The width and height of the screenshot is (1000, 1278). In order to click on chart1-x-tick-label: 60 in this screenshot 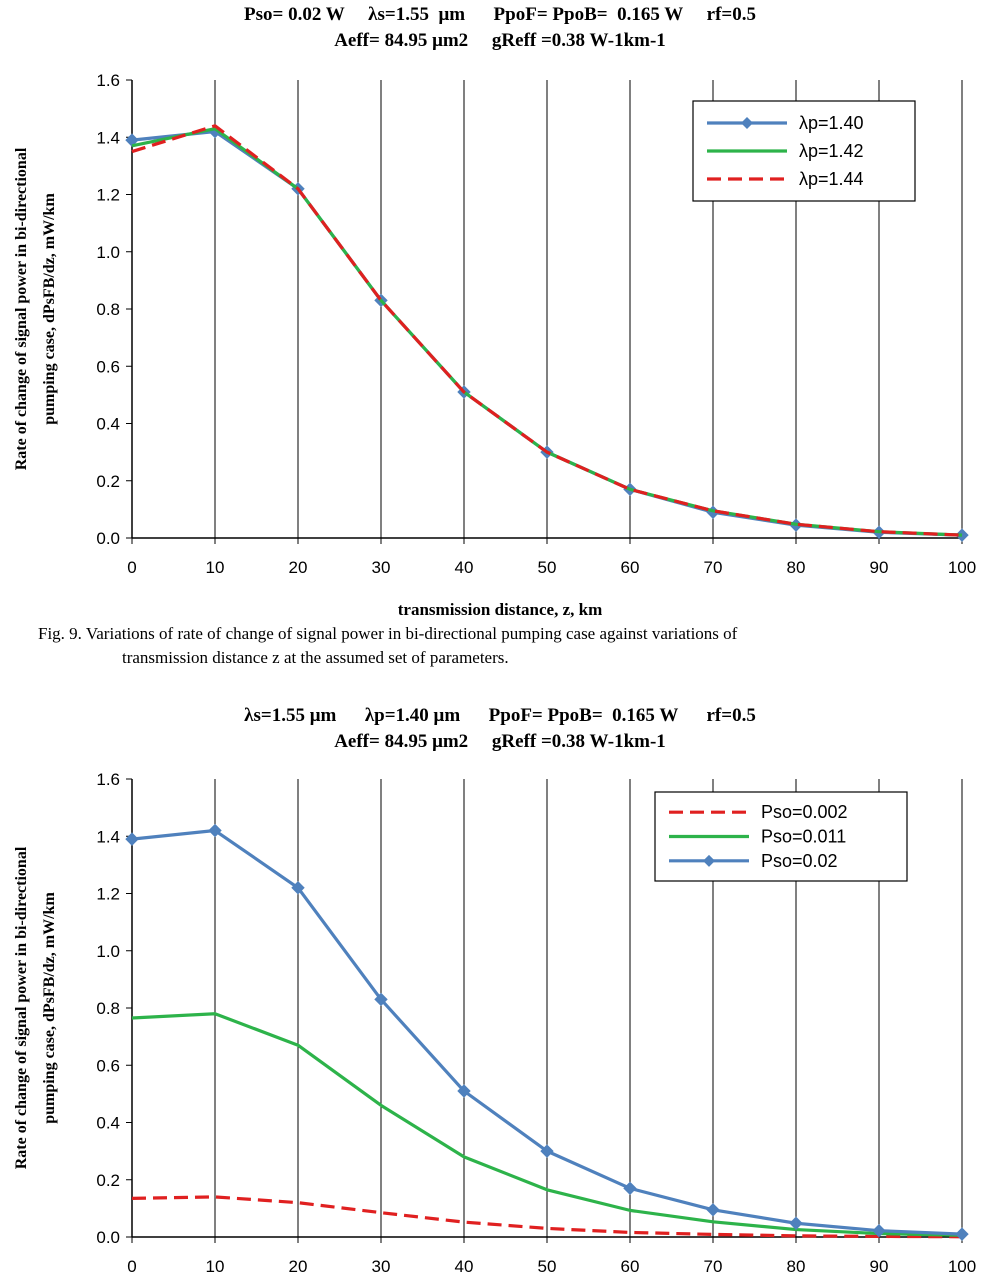, I will do `click(630, 567)`.